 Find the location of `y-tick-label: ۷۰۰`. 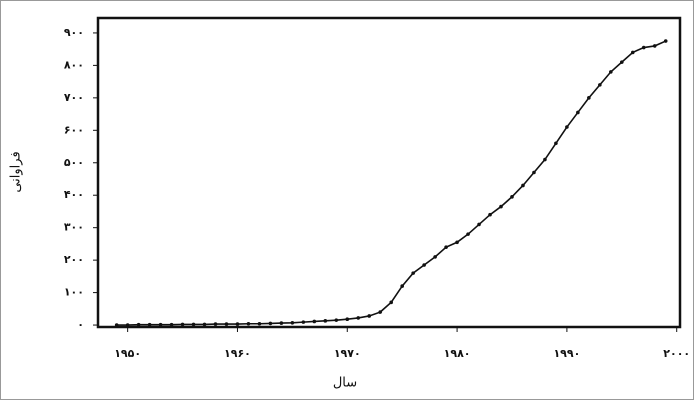

y-tick-label: ۷۰۰ is located at coordinates (74, 97).